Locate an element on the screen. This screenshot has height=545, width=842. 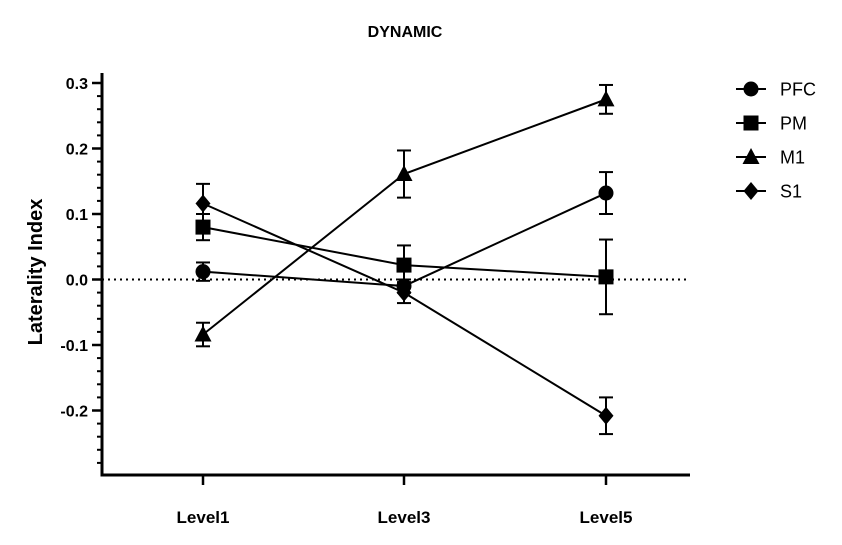
legend-label-s1: S1 is located at coordinates (791, 192).